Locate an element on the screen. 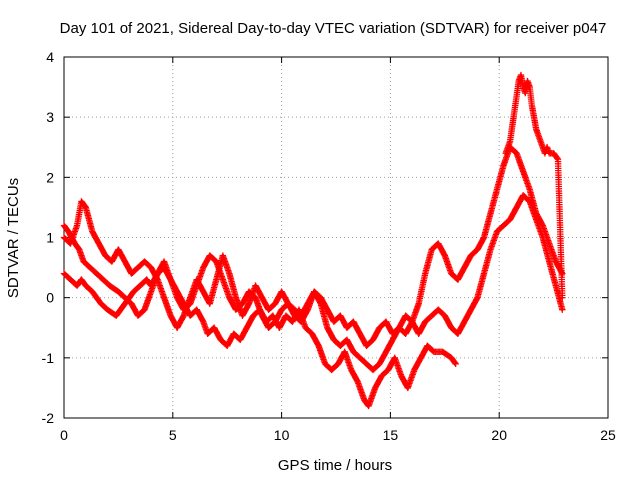 This screenshot has height=480, width=640. x-tick-label: 15 is located at coordinates (391, 435).